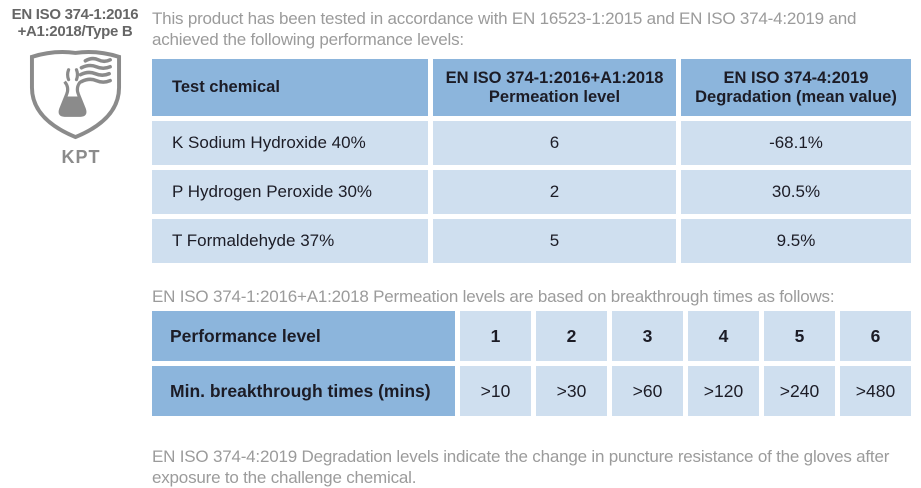 This screenshot has height=488, width=921. What do you see at coordinates (796, 241) in the screenshot?
I see `cell-degradation-value: 9.5%` at bounding box center [796, 241].